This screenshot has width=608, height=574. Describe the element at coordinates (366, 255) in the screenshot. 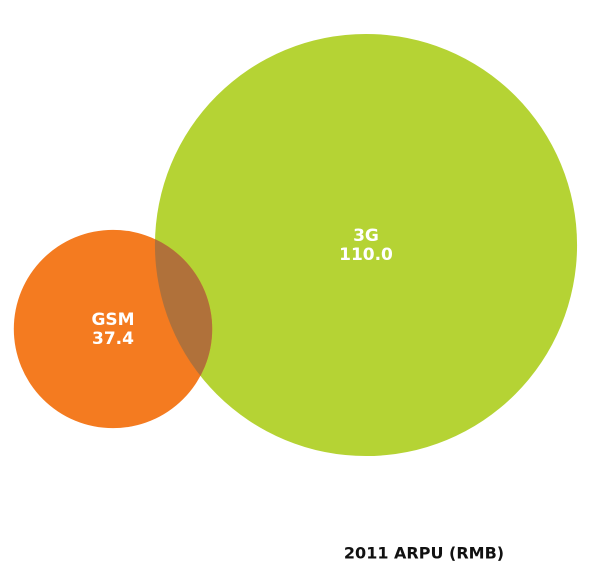

I see `bubble-value: 110.0` at that location.